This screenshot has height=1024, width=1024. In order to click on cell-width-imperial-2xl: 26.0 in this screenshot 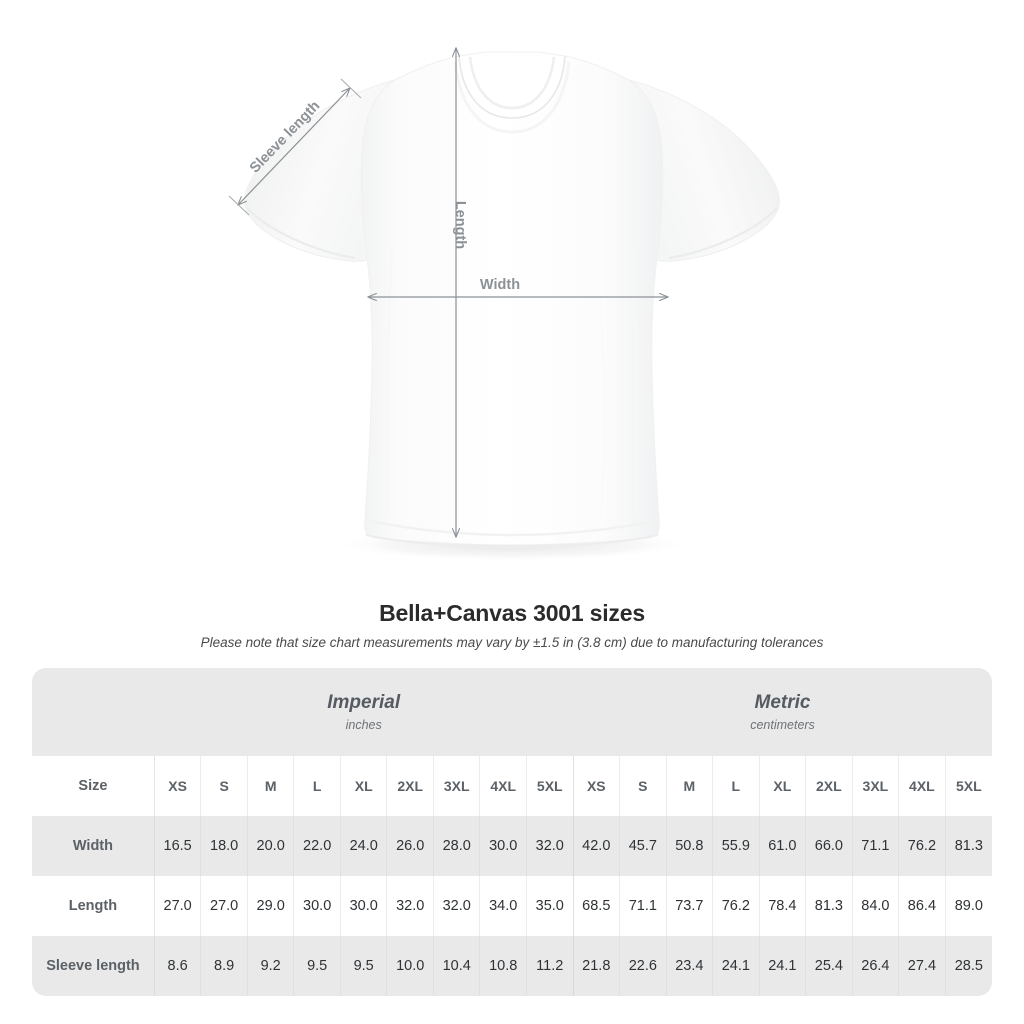, I will do `click(410, 846)`.